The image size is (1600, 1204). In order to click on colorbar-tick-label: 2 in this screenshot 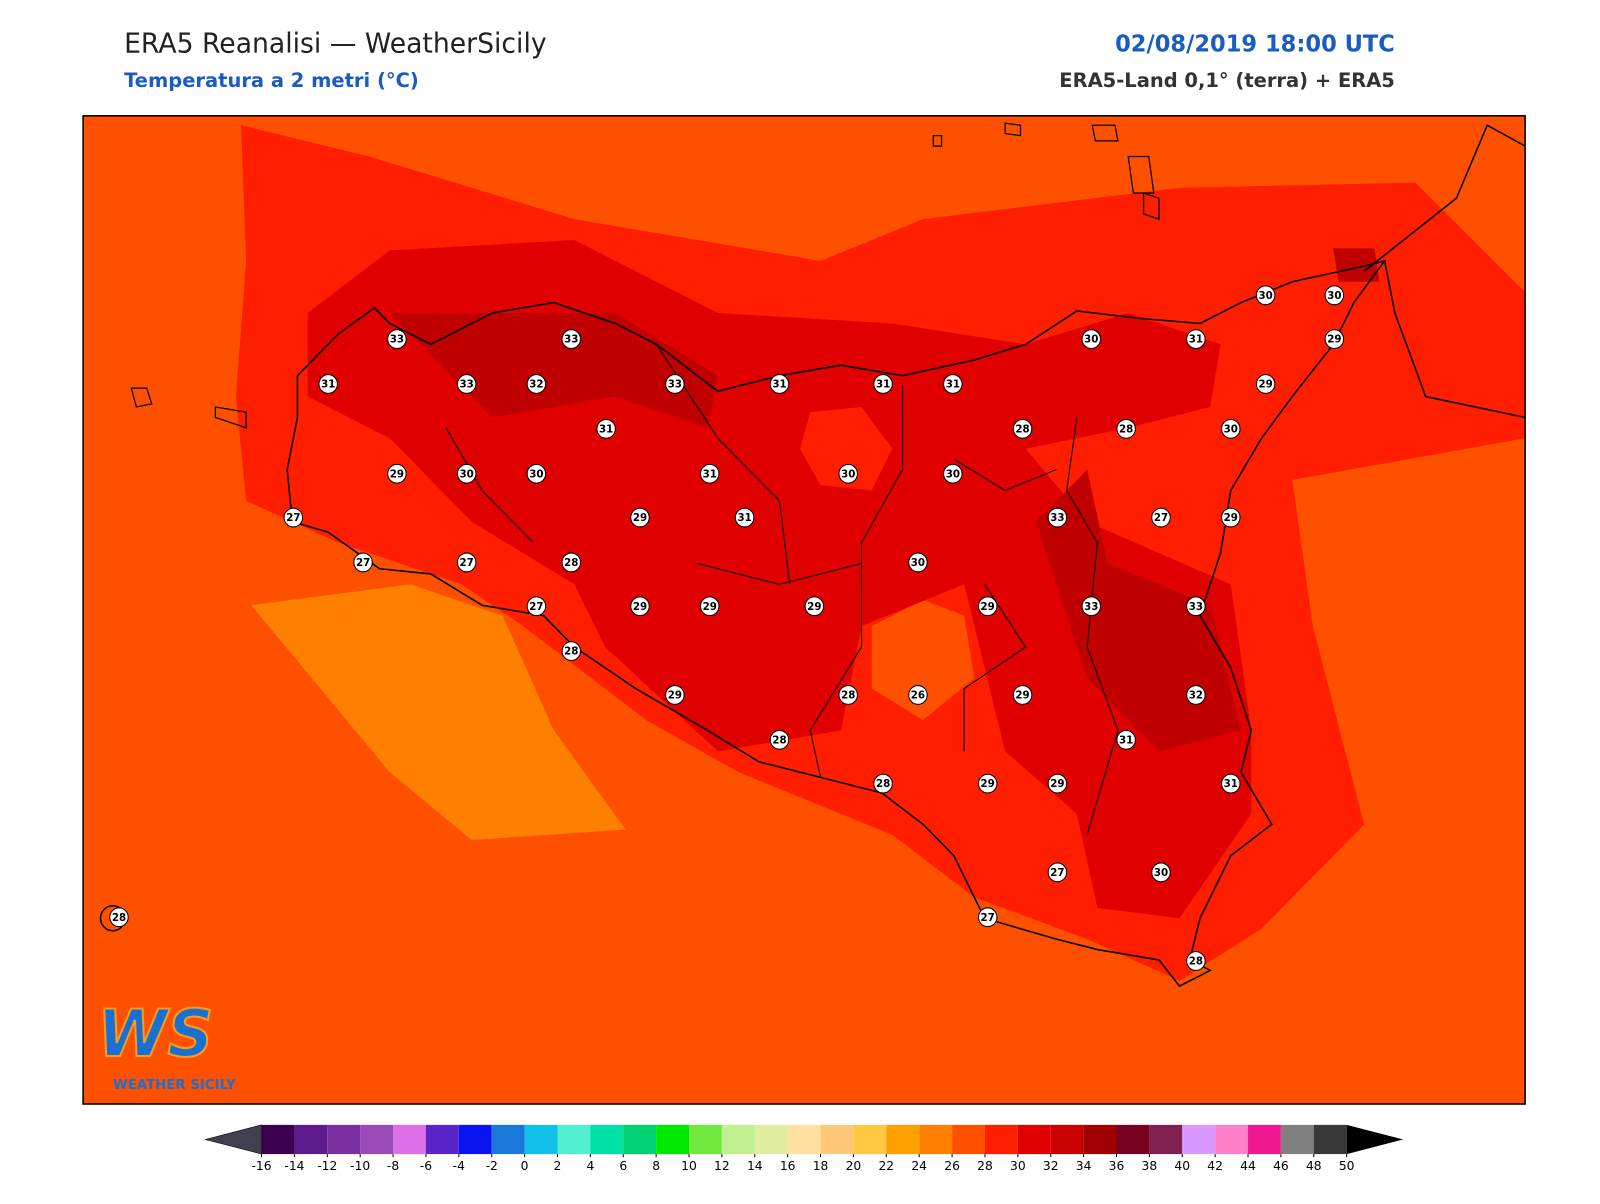, I will do `click(558, 1165)`.